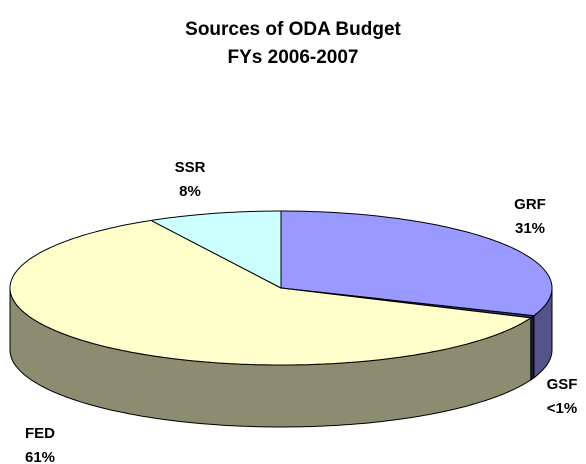 This screenshot has width=586, height=464. Describe the element at coordinates (530, 204) in the screenshot. I see `slice-label: GRF` at that location.